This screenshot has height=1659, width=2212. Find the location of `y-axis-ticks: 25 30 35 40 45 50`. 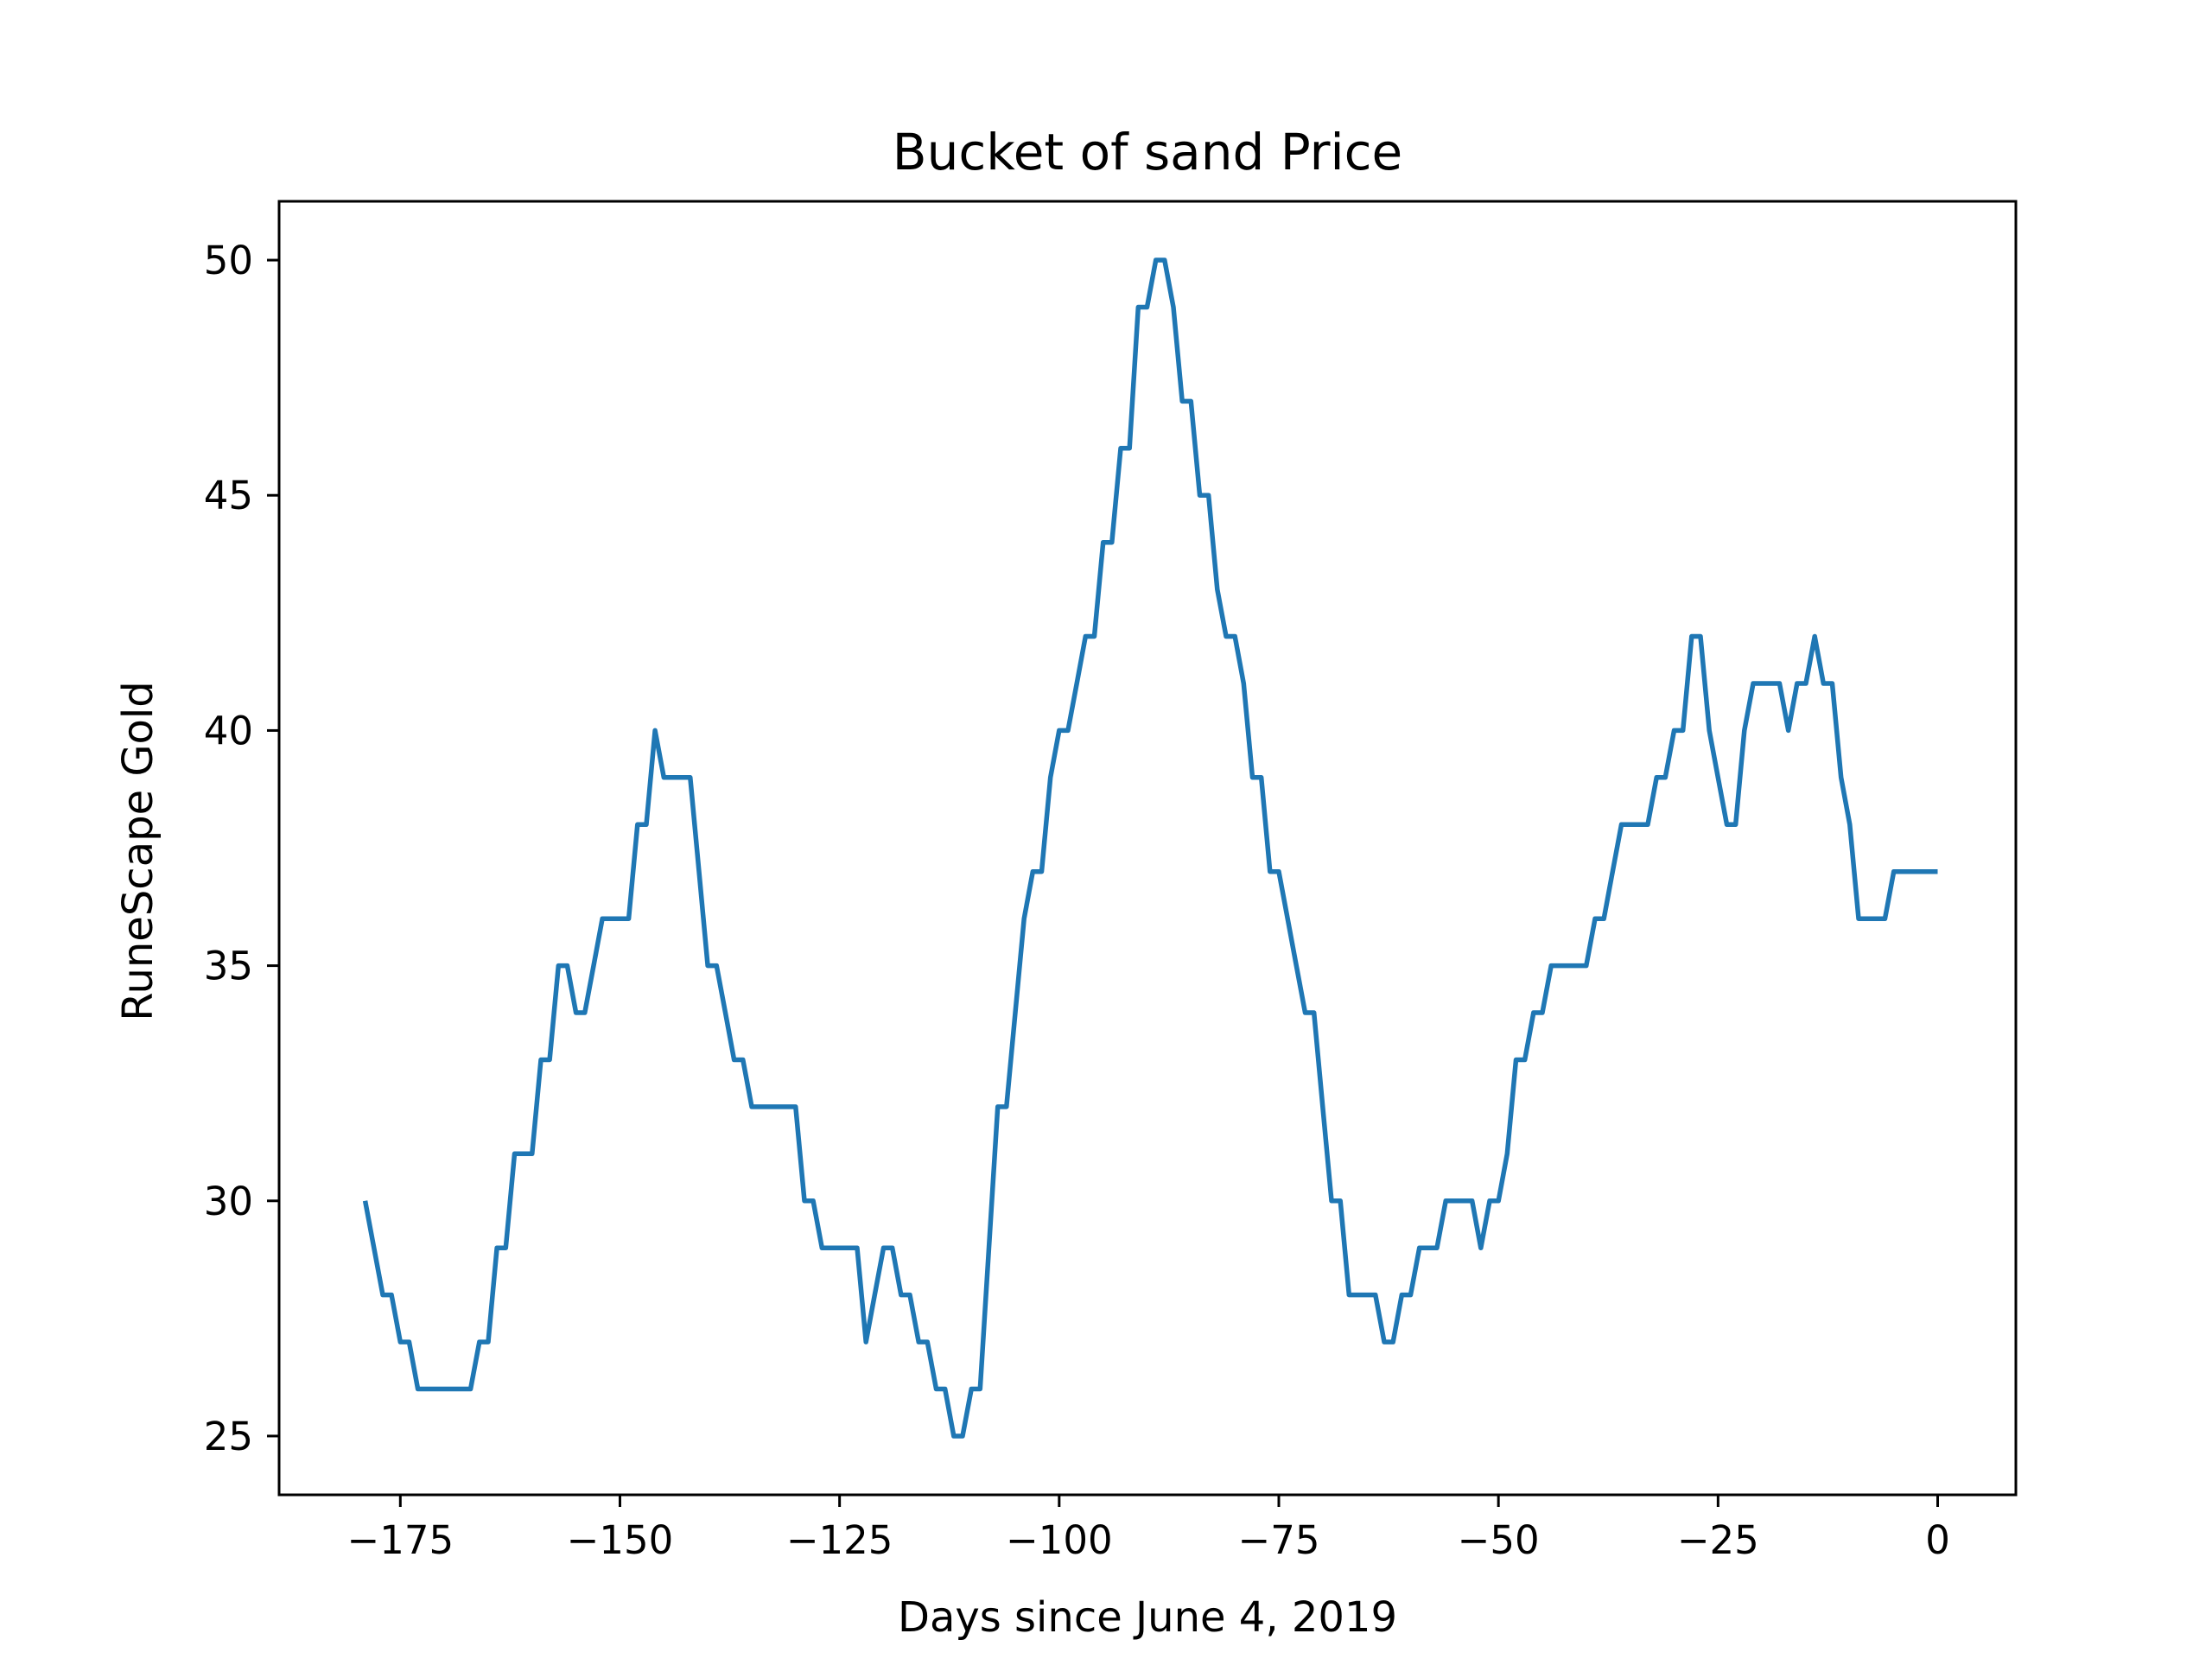

y-axis-ticks: 25 30 35 40 45 50 is located at coordinates (241, 848).